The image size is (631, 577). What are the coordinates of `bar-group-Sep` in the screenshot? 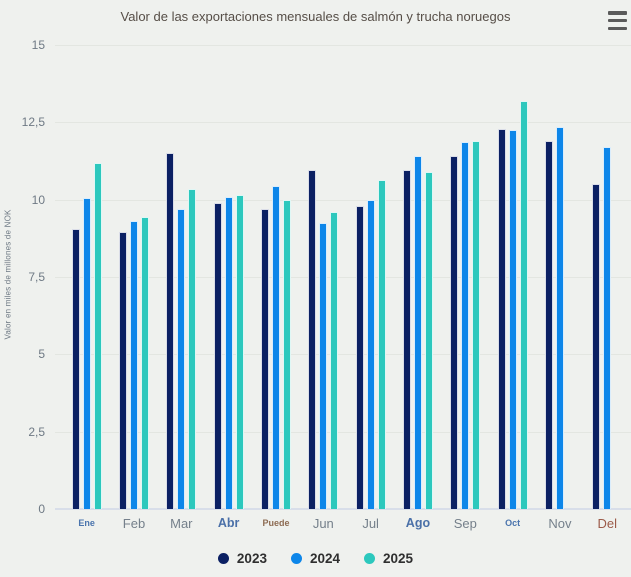 It's located at (465, 277).